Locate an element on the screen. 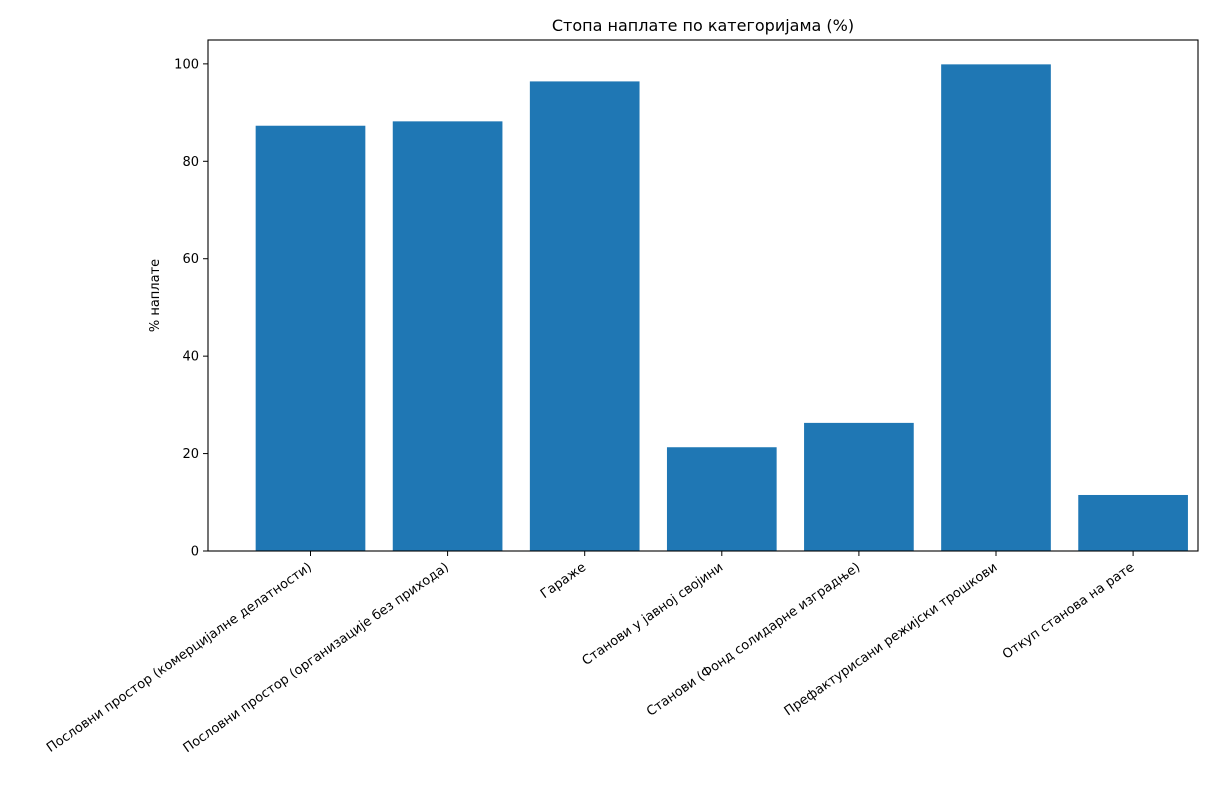  x-tick-label-4: Станови у јавној својини is located at coordinates (653, 614).